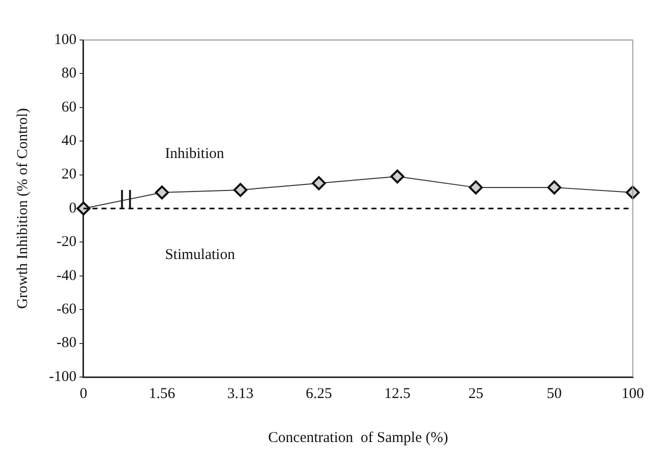  What do you see at coordinates (68, 174) in the screenshot?
I see `y-tick-label: 20` at bounding box center [68, 174].